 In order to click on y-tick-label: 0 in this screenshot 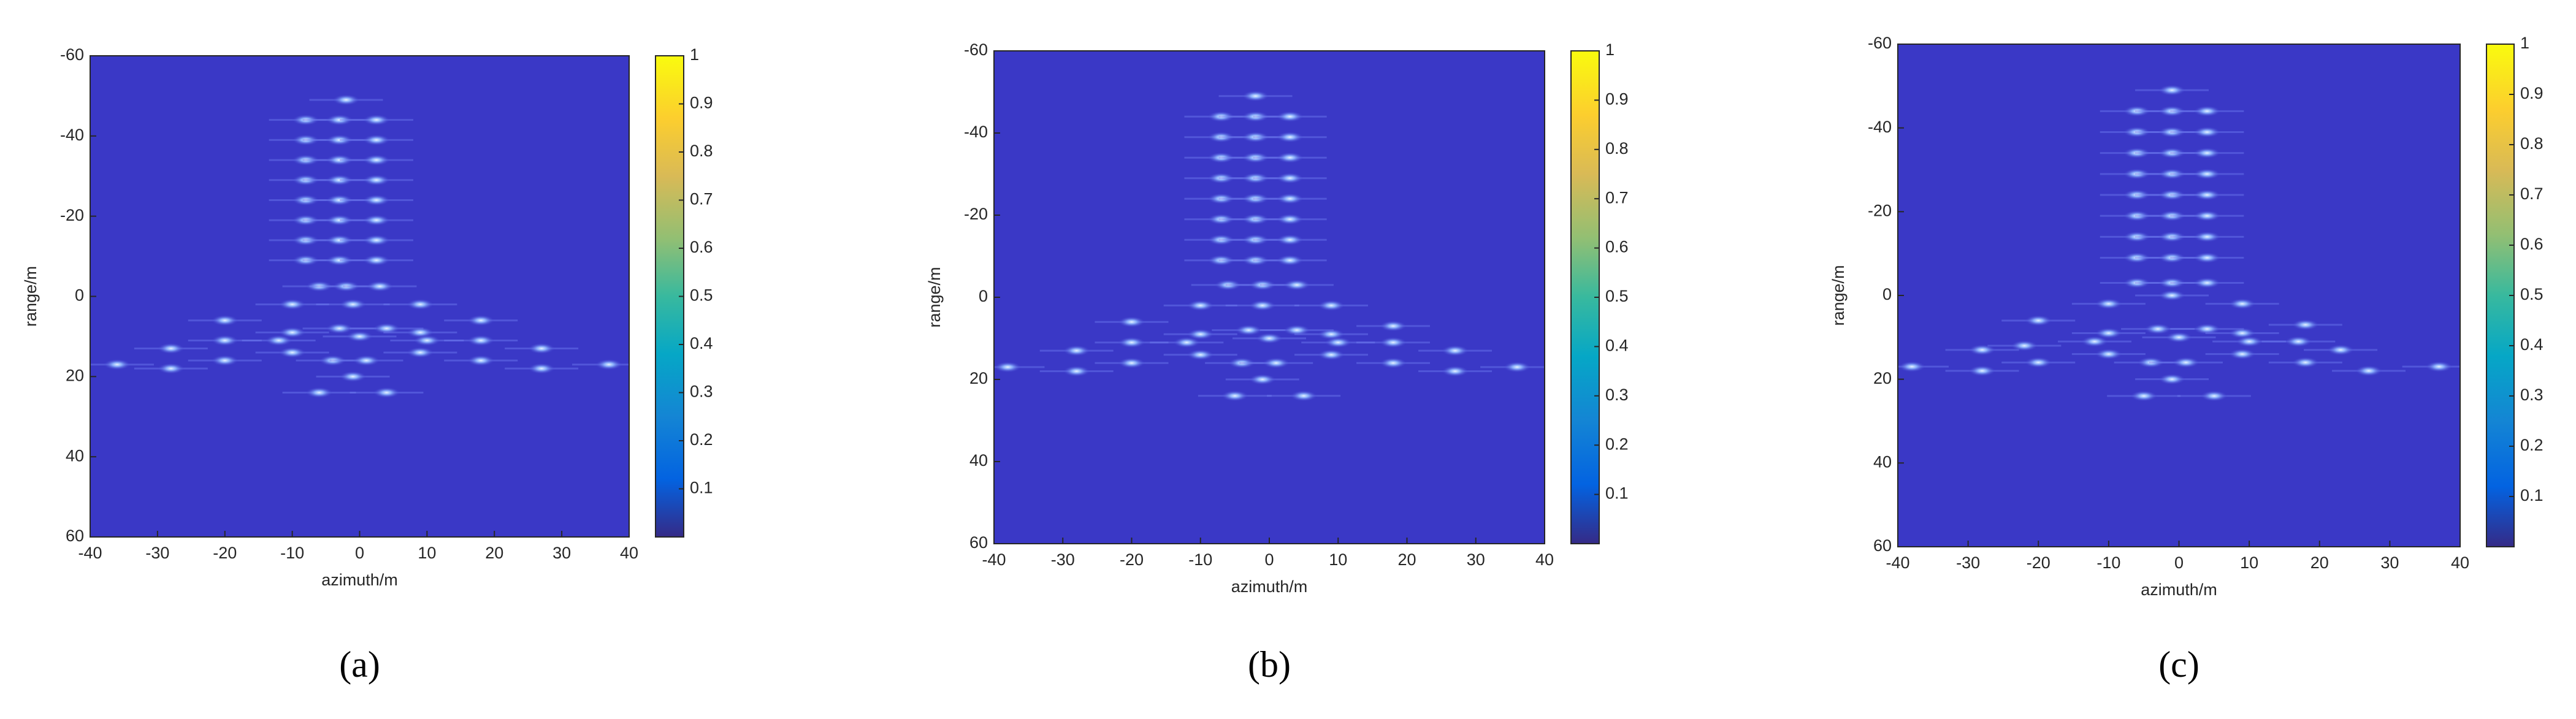, I will do `click(983, 296)`.